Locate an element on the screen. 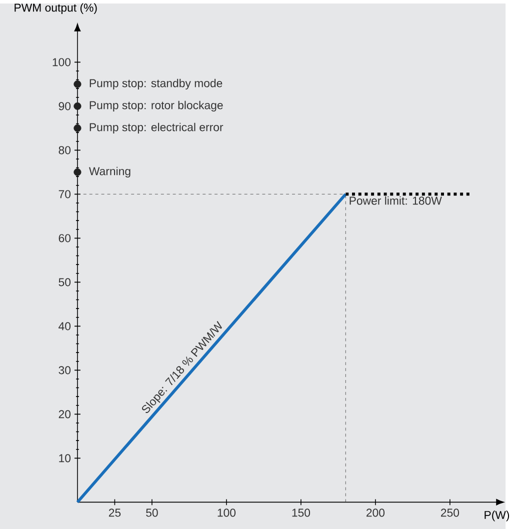  x-tick-label: 150 is located at coordinates (301, 512).